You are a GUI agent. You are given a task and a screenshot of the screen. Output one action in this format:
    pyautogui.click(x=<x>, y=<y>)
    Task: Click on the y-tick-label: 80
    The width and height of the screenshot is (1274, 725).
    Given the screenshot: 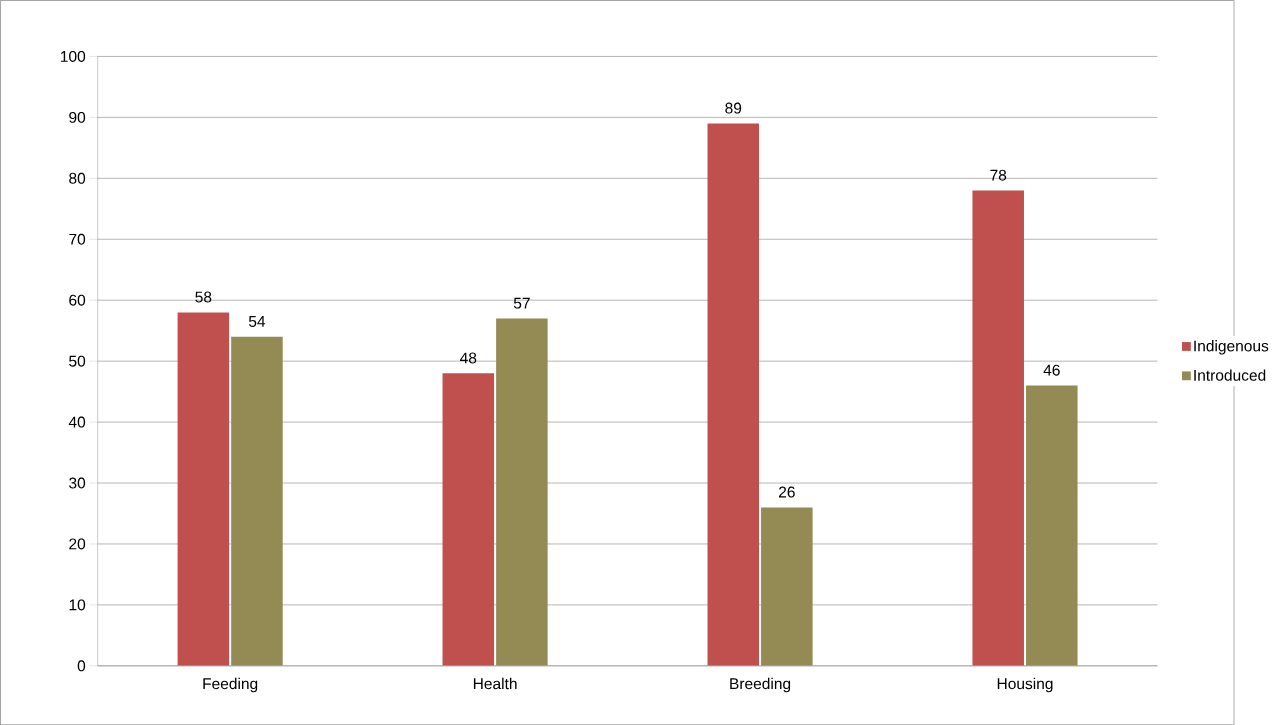 What is the action you would take?
    pyautogui.click(x=77, y=178)
    